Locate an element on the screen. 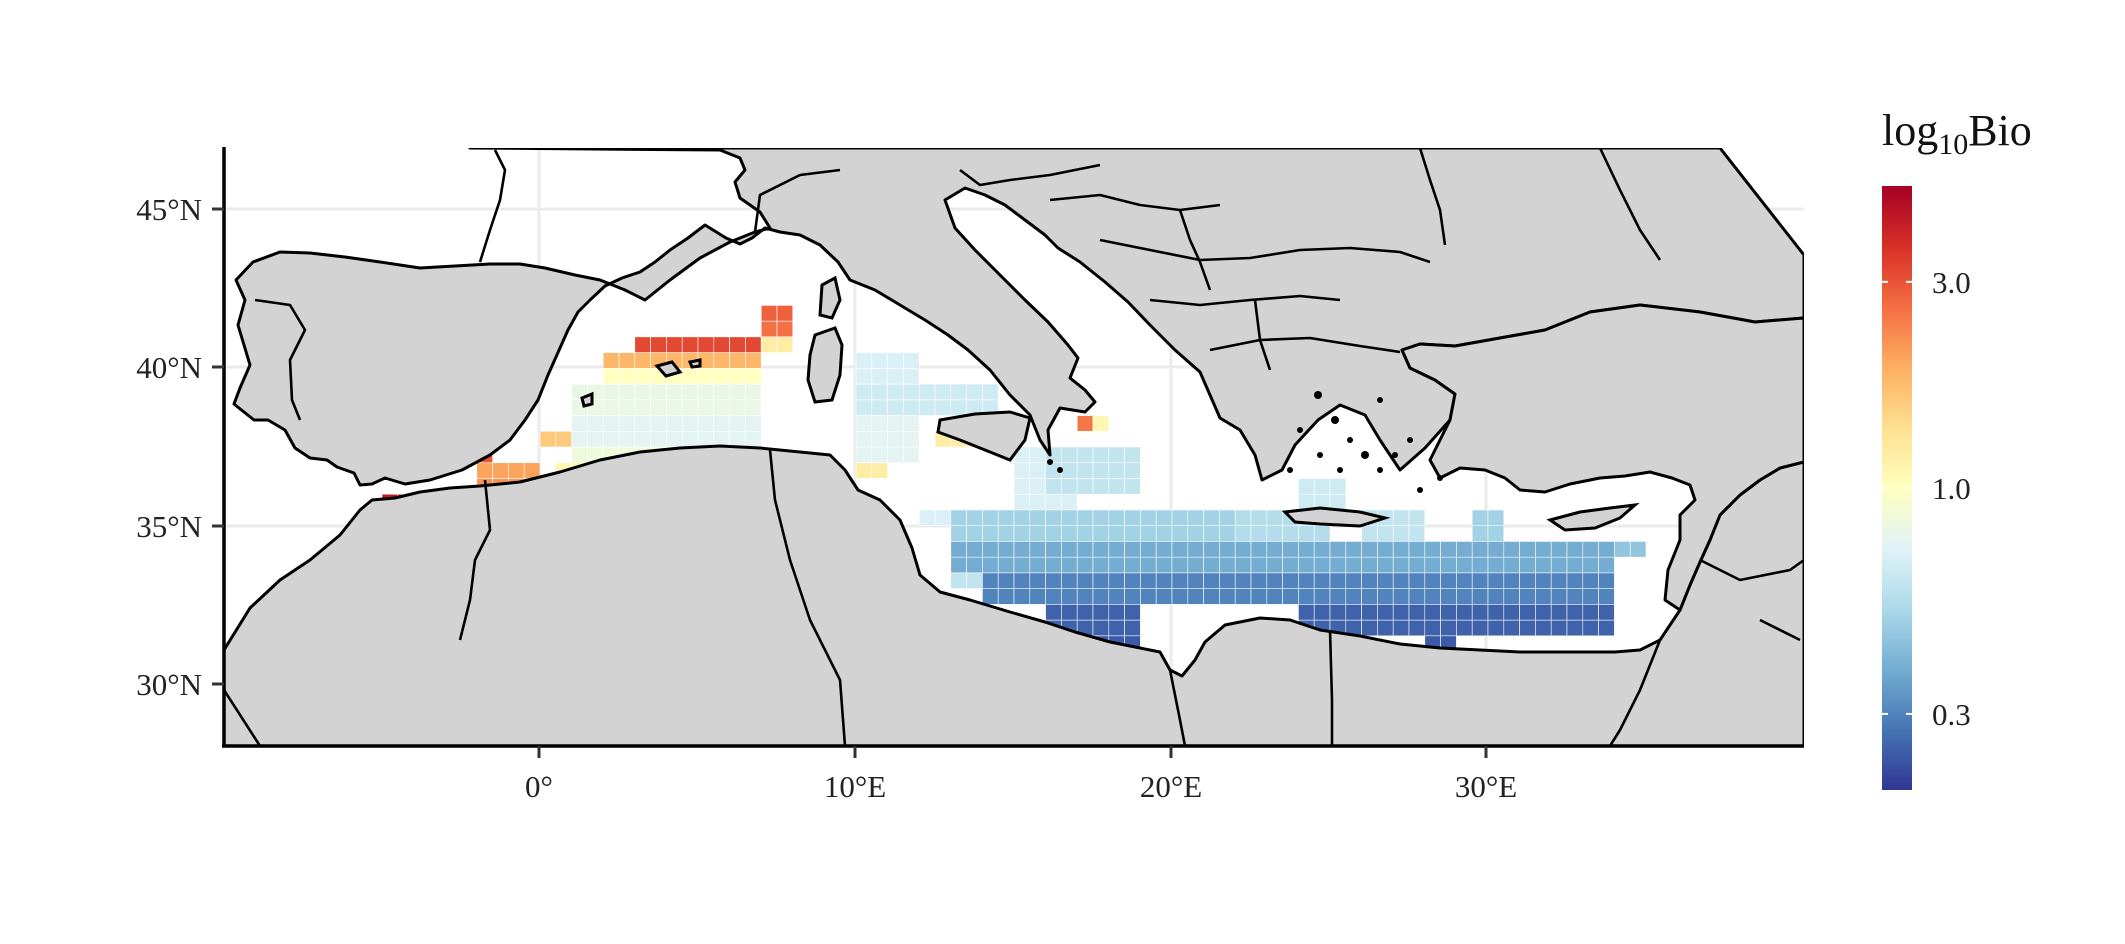 The image size is (2125, 944). y-tick-label: 30°N is located at coordinates (169, 684).